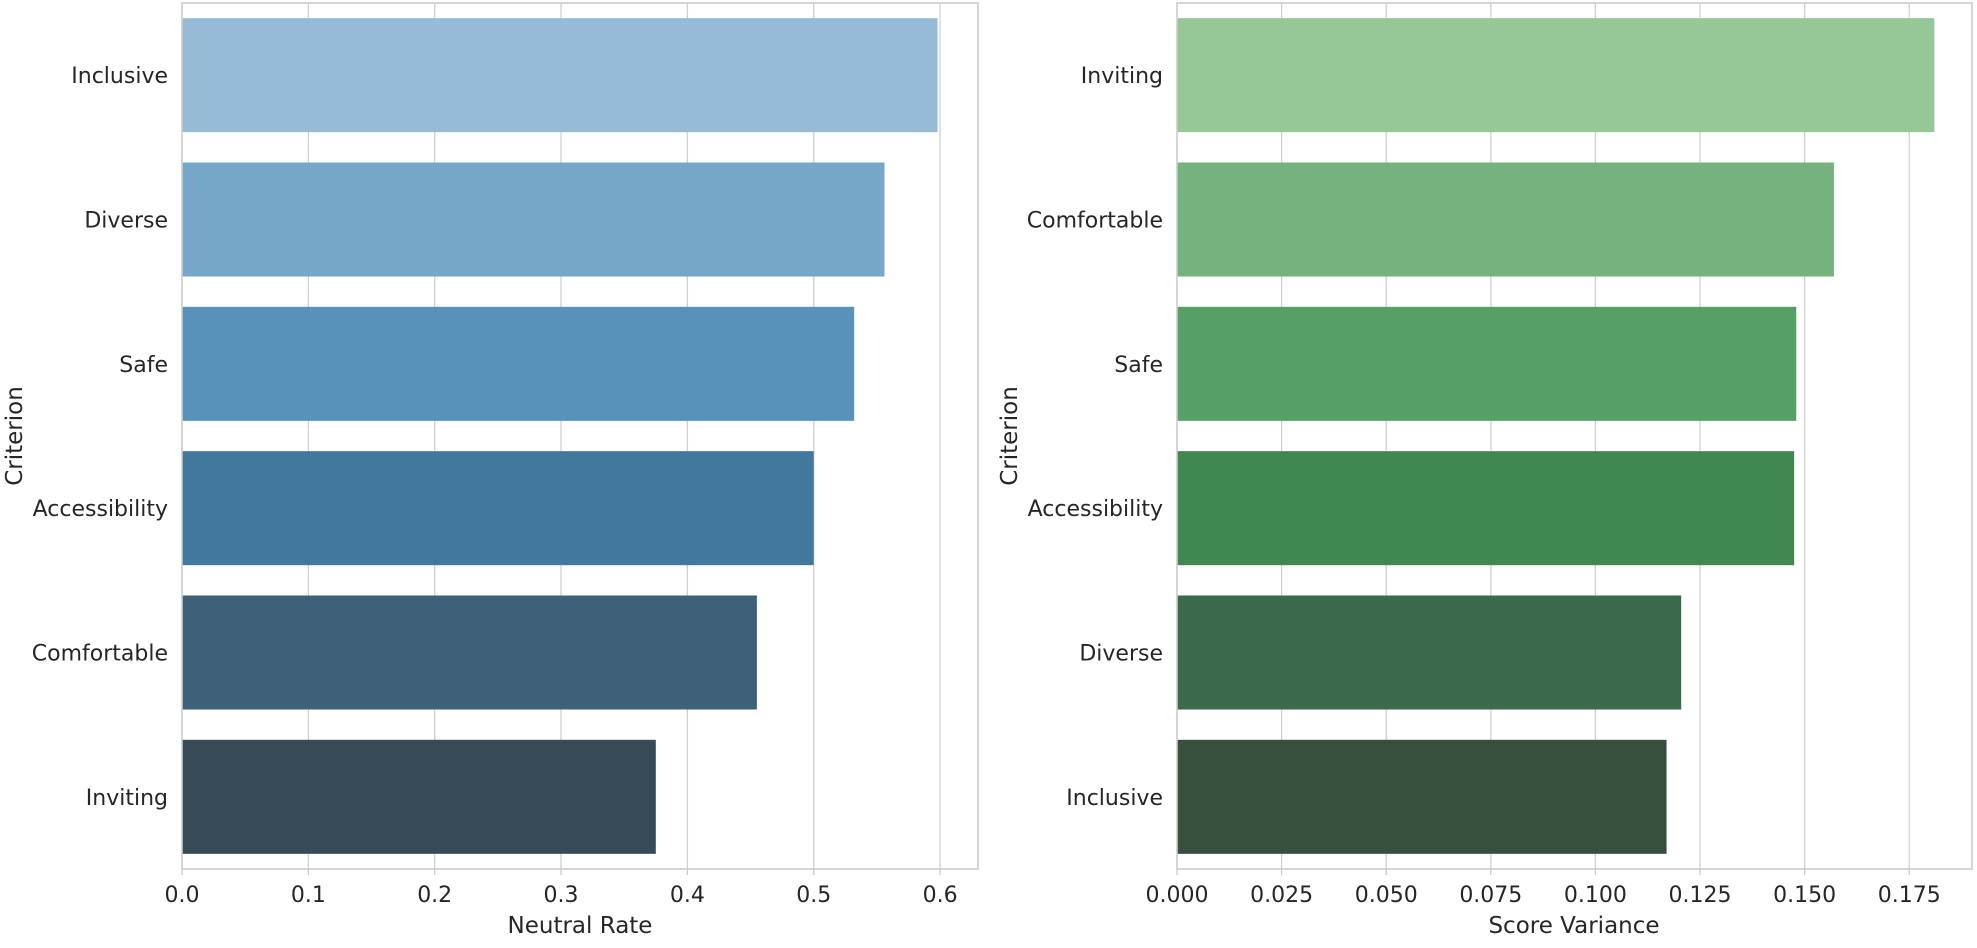 Image resolution: width=1977 pixels, height=948 pixels. What do you see at coordinates (143, 365) in the screenshot?
I see `neutral-rate-category-label: Safe` at bounding box center [143, 365].